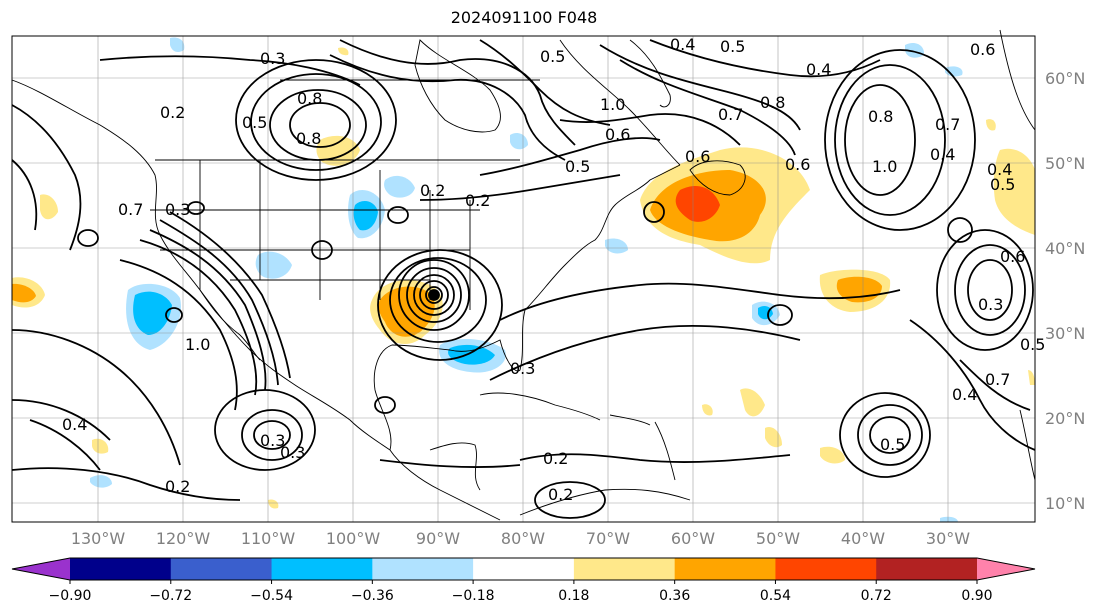 The image size is (1105, 615). I want to click on lat-label: 40°N, so click(1065, 248).